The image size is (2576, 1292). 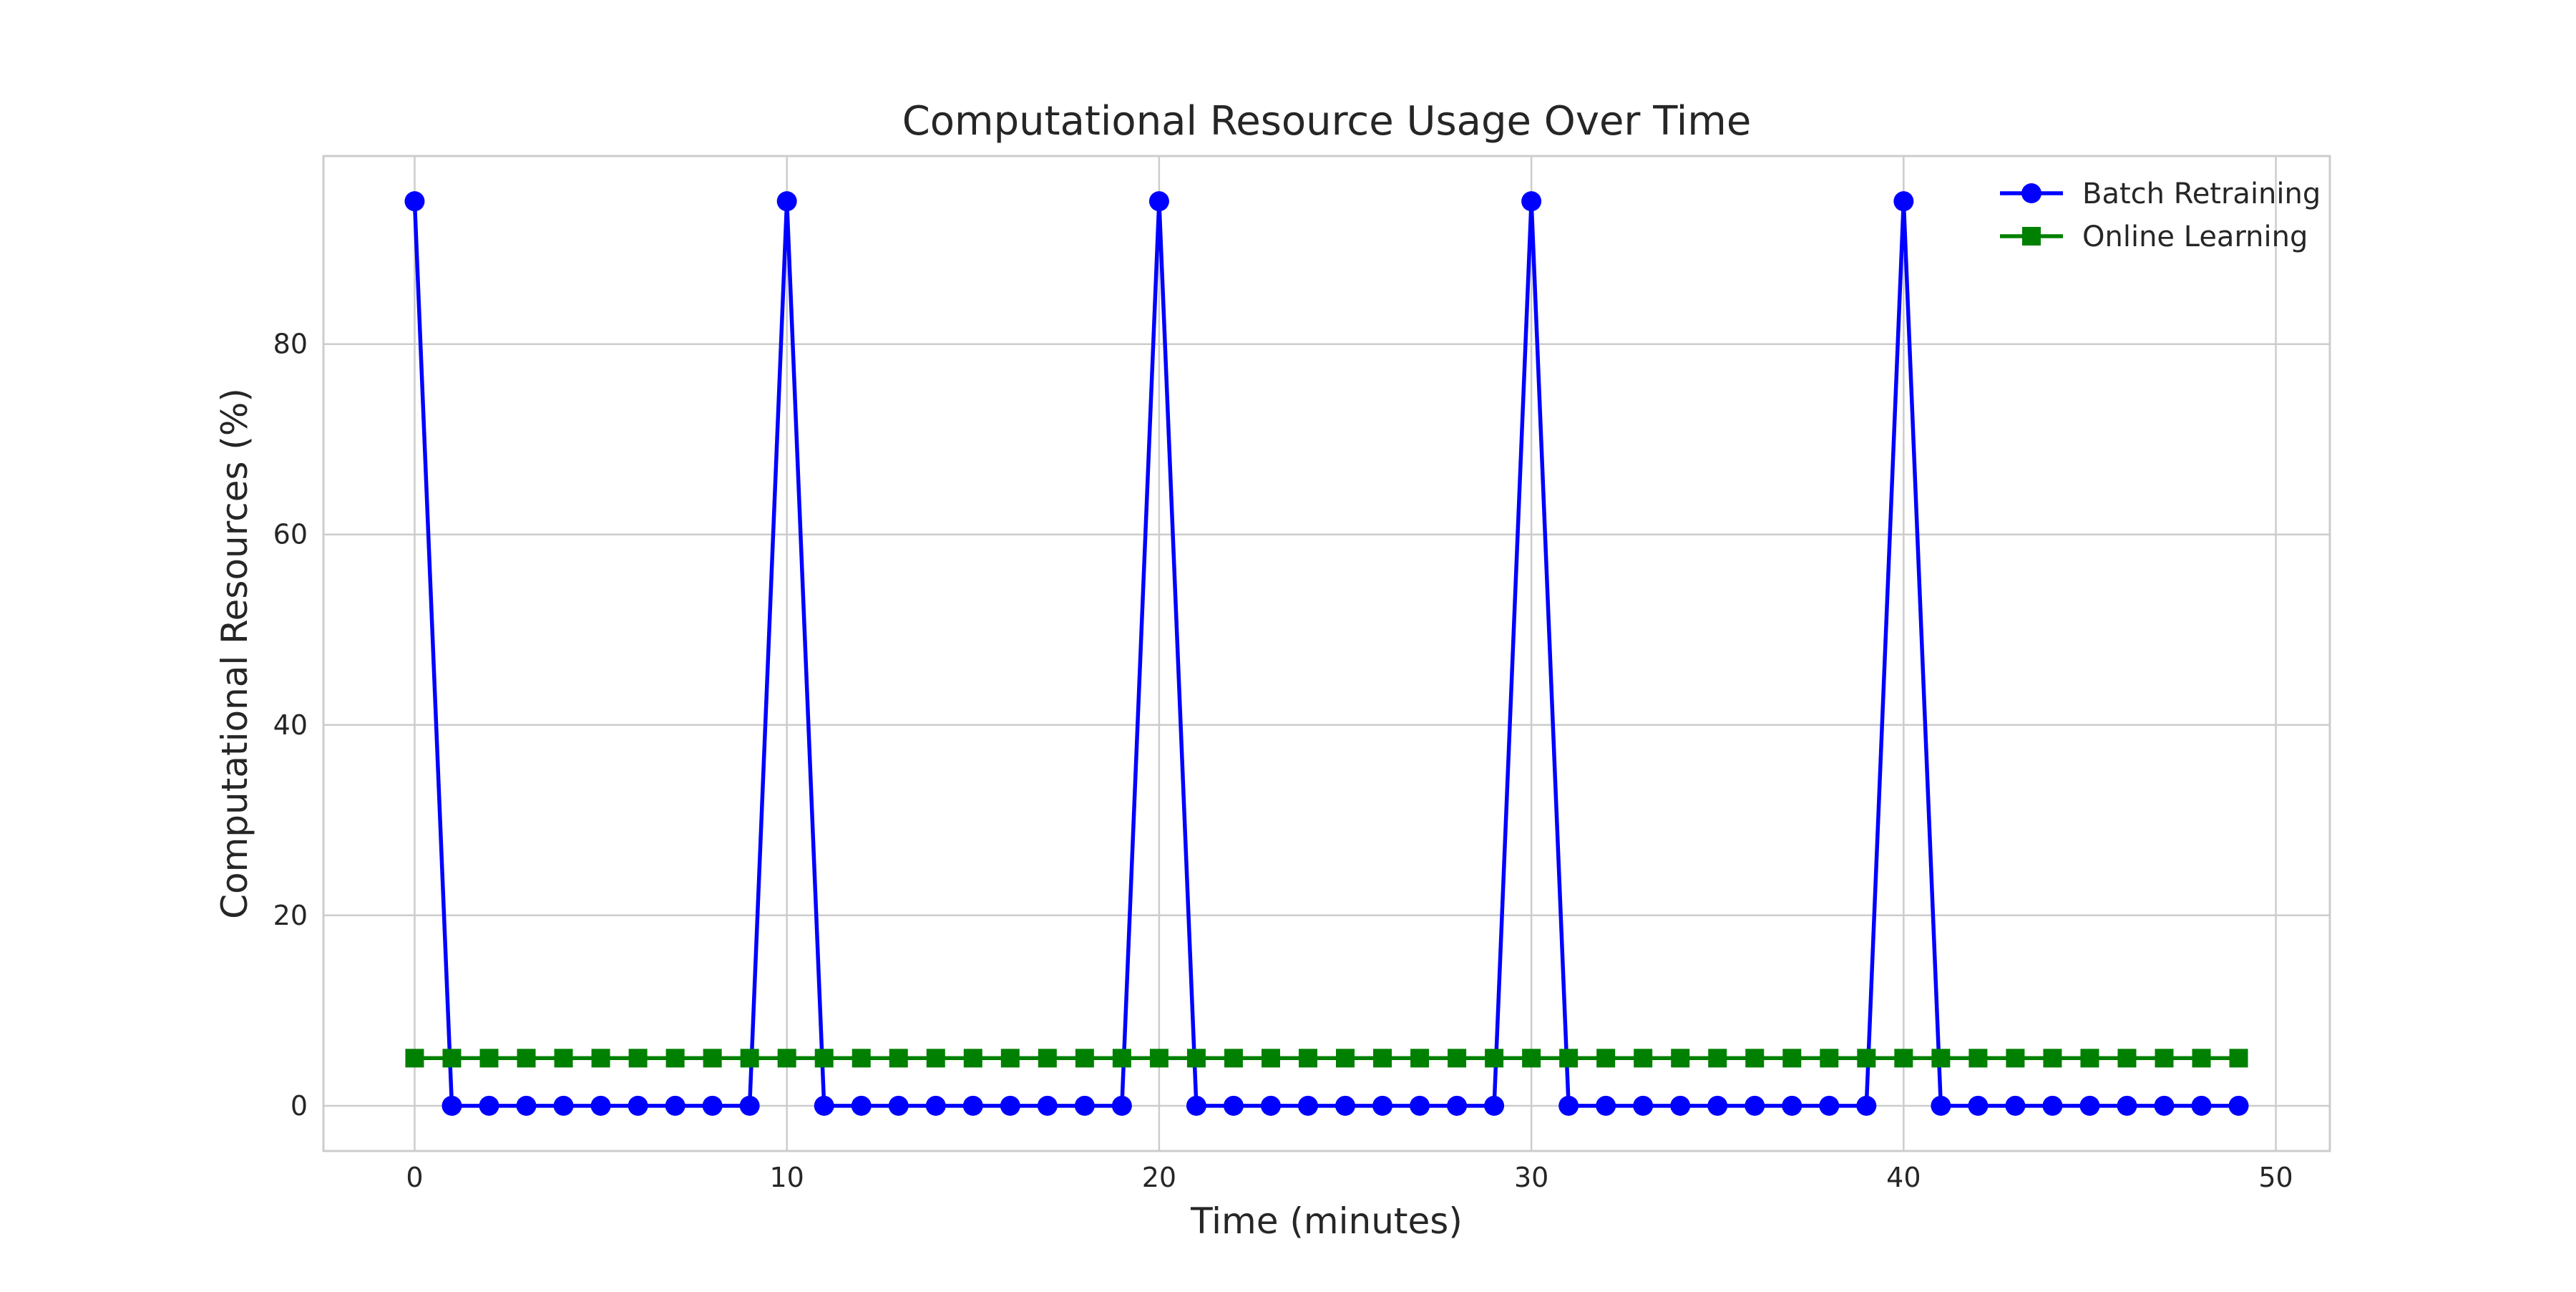 What do you see at coordinates (1531, 1177) in the screenshot?
I see `x-tick-label: 30` at bounding box center [1531, 1177].